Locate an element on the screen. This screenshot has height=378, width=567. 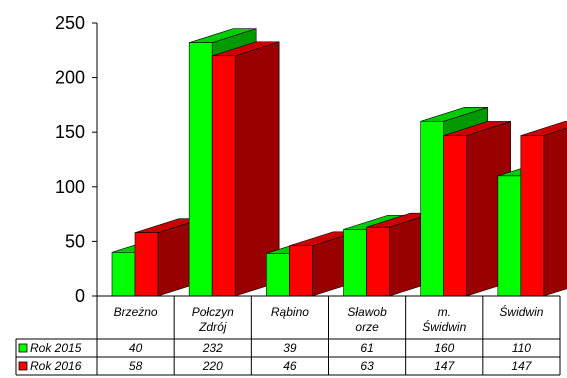
table-value: 220 is located at coordinates (212, 366).